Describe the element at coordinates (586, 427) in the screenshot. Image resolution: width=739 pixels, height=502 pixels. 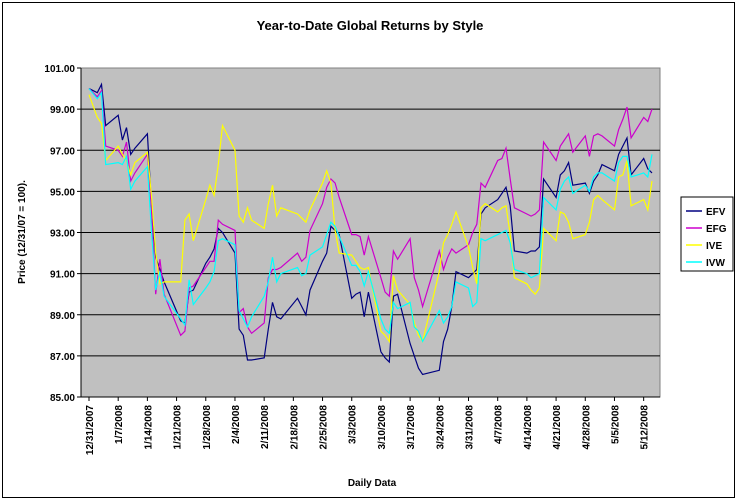
I see `x-tick-label: 4/28/2008` at that location.